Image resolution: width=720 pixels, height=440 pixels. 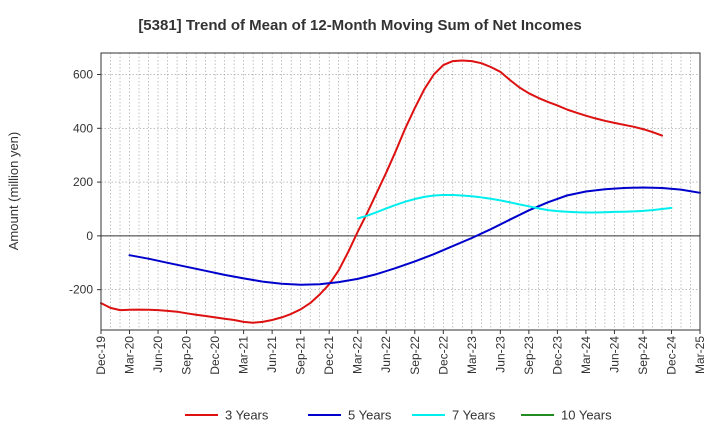 What do you see at coordinates (557, 355) in the screenshot?
I see `x-tick-label: Dec-23` at bounding box center [557, 355].